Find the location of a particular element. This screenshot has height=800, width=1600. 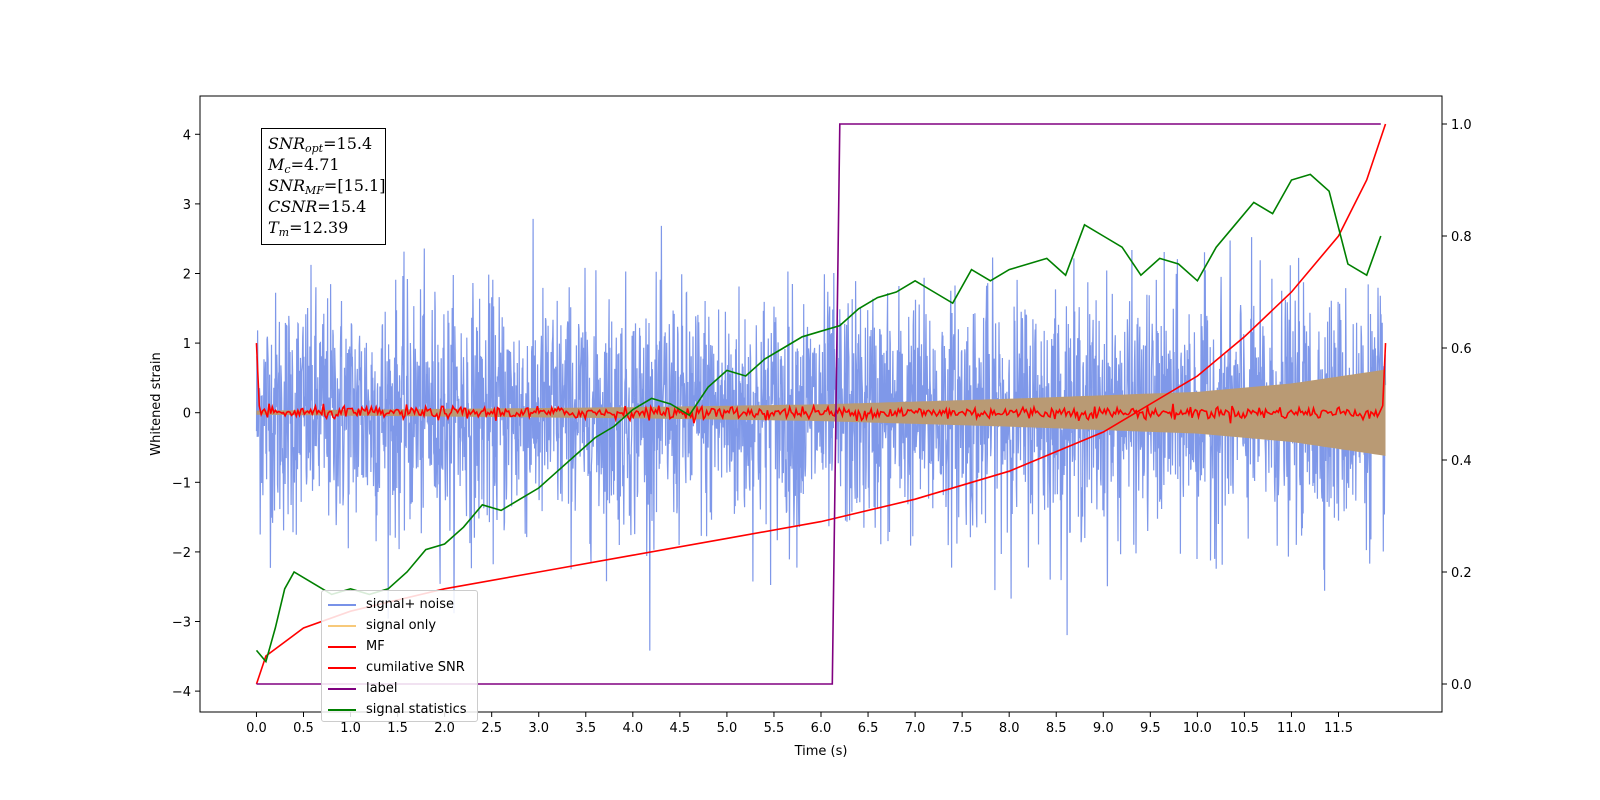

x-tick-label: 2.0 is located at coordinates (444, 728).